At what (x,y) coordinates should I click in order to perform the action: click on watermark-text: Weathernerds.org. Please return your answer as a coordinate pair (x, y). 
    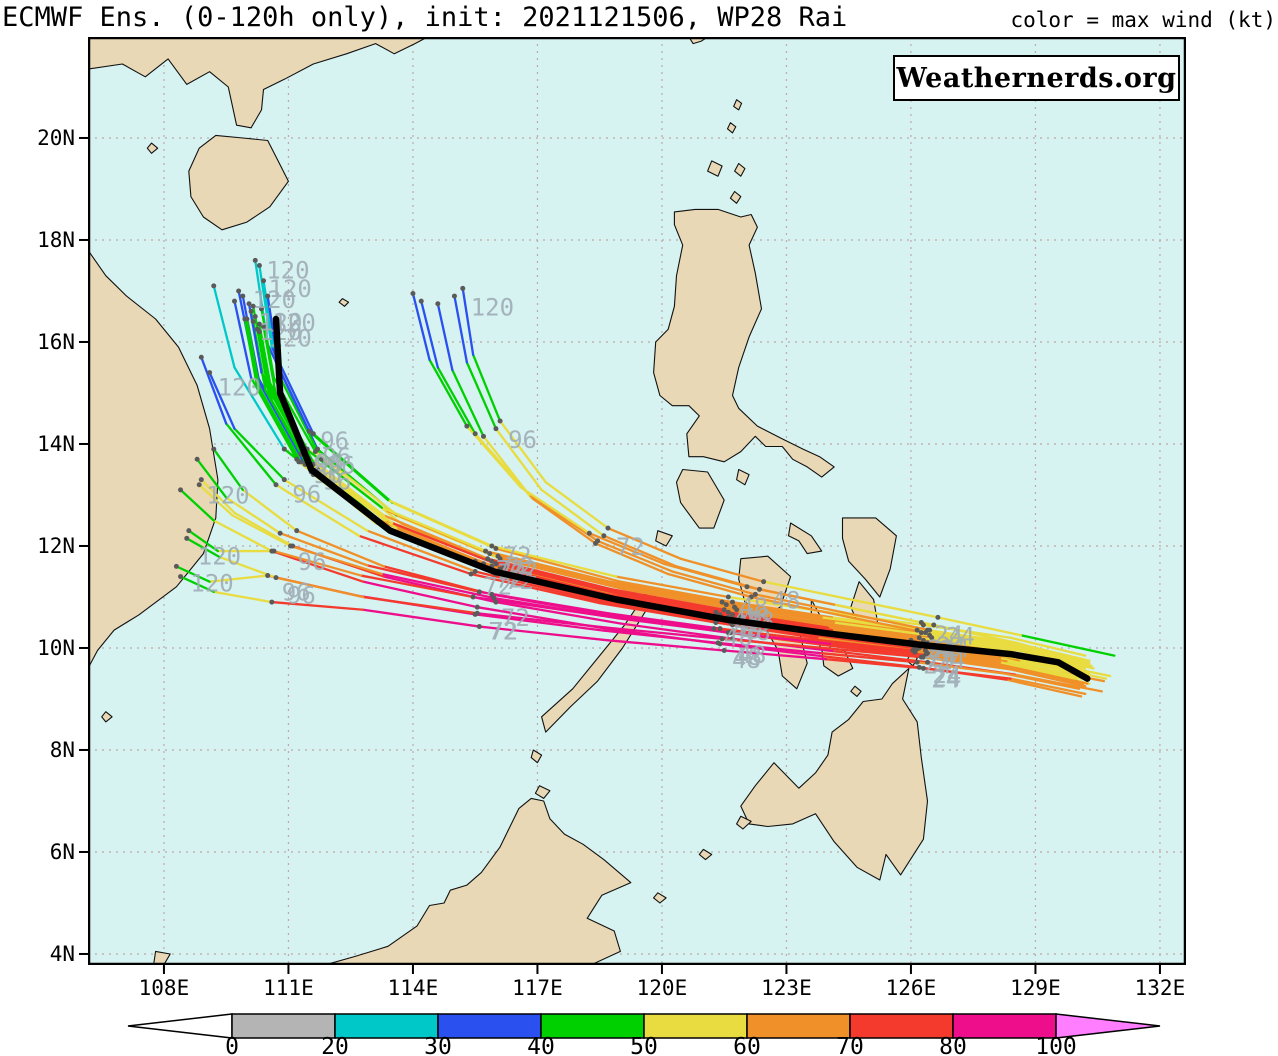
    Looking at the image, I should click on (1036, 78).